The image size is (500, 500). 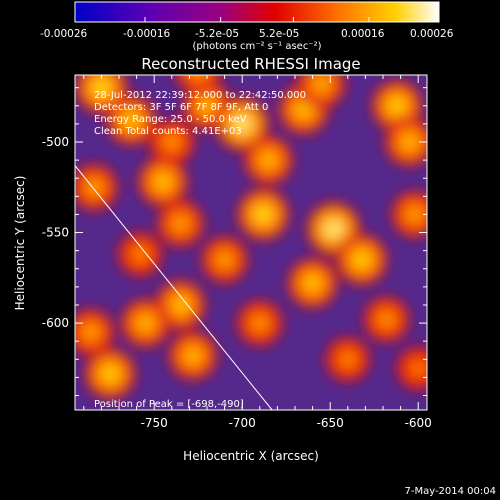 I want to click on x-tick-labels: -750 -700 -650 -600, so click(x=286, y=423).